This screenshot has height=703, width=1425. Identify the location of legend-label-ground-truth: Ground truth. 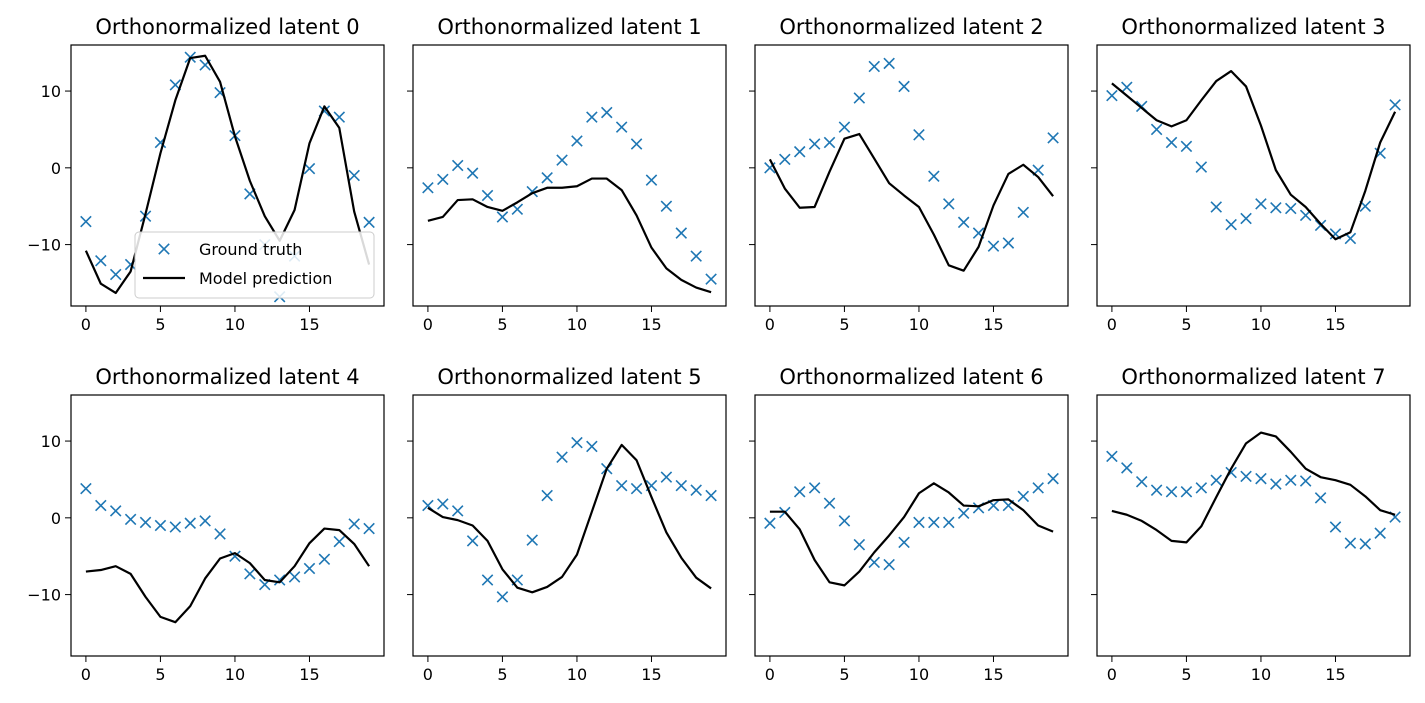
(250, 249).